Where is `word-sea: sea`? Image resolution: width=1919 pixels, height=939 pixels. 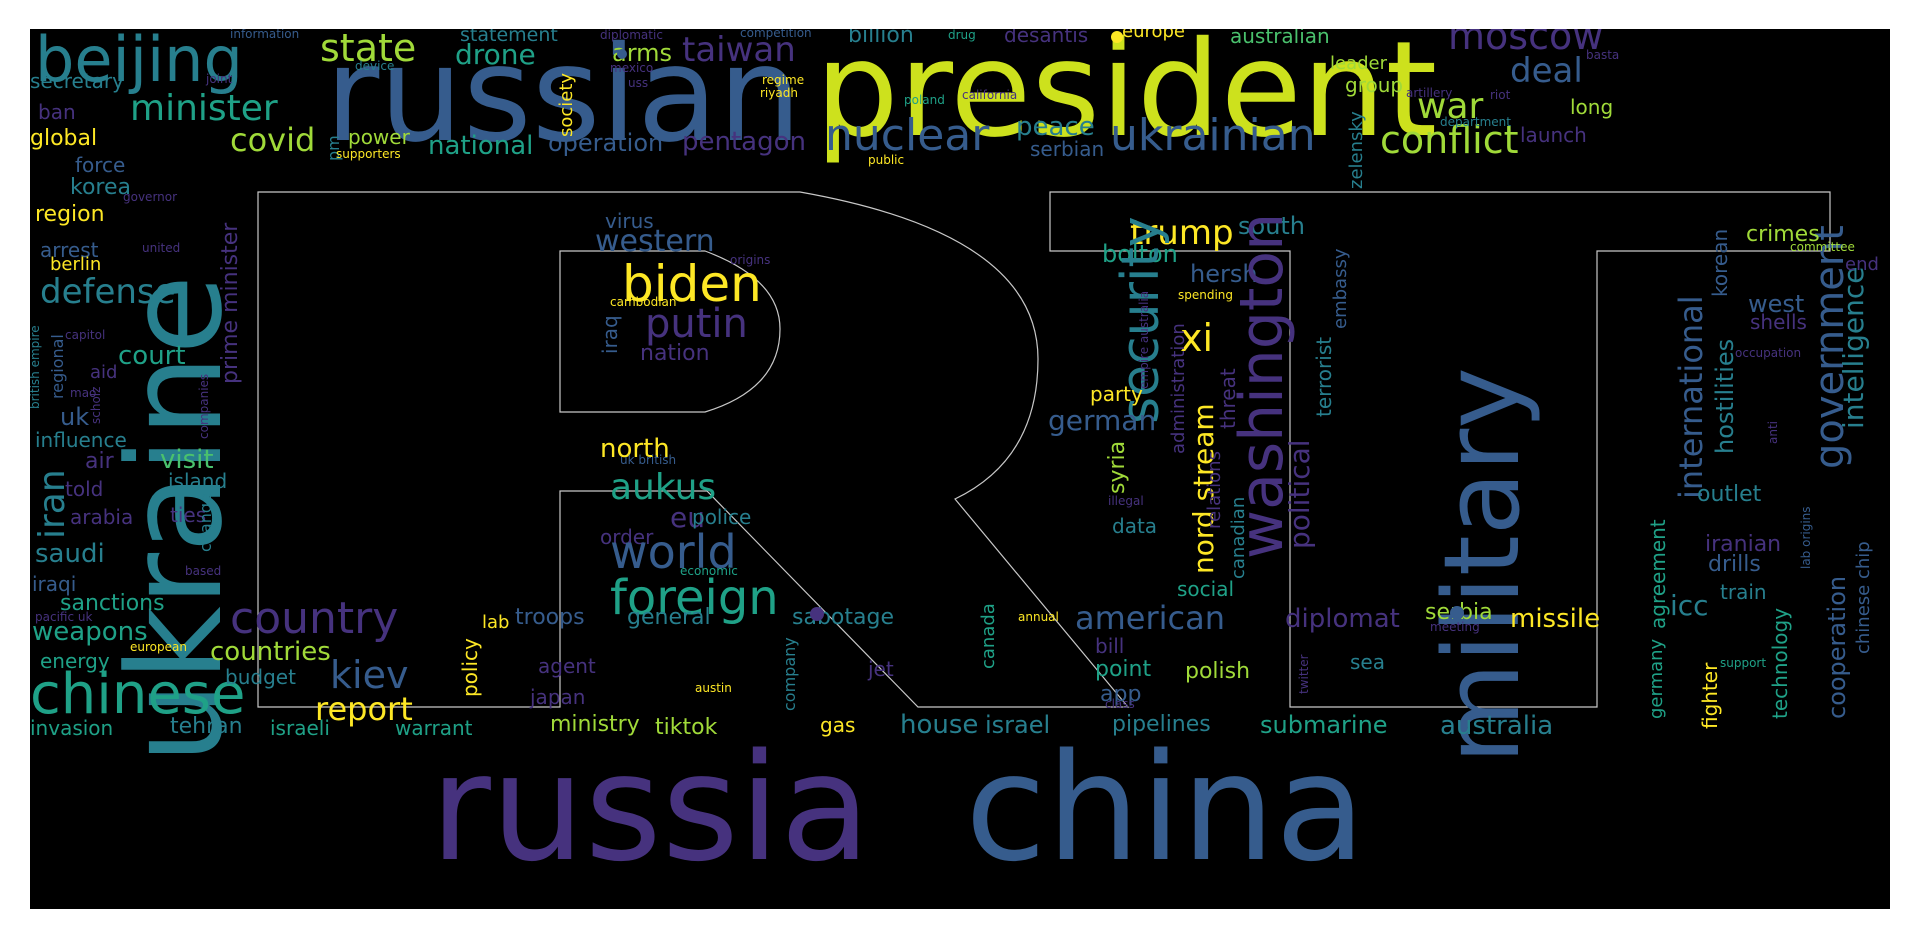 word-sea: sea is located at coordinates (1367, 662).